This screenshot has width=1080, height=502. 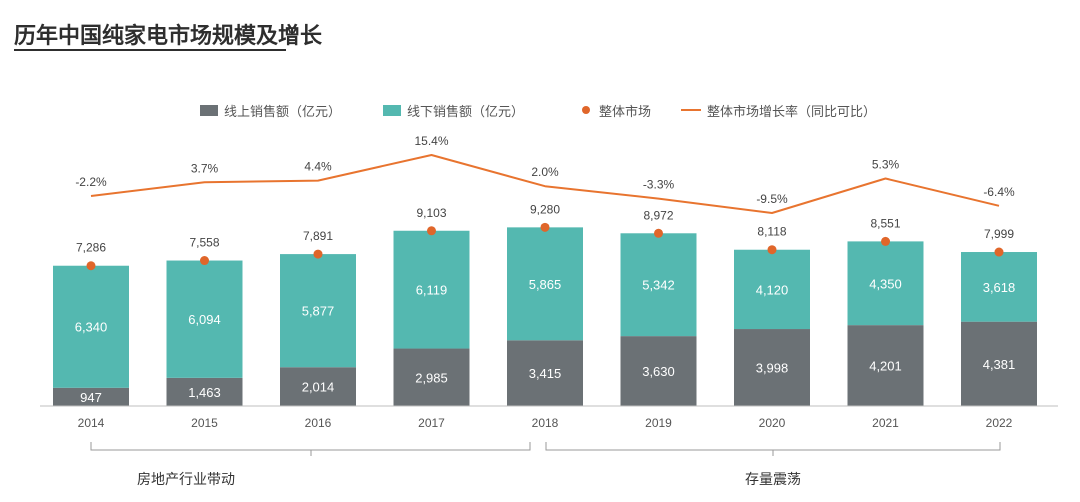 I want to click on offline-value-label: 5,342, so click(x=658, y=285).